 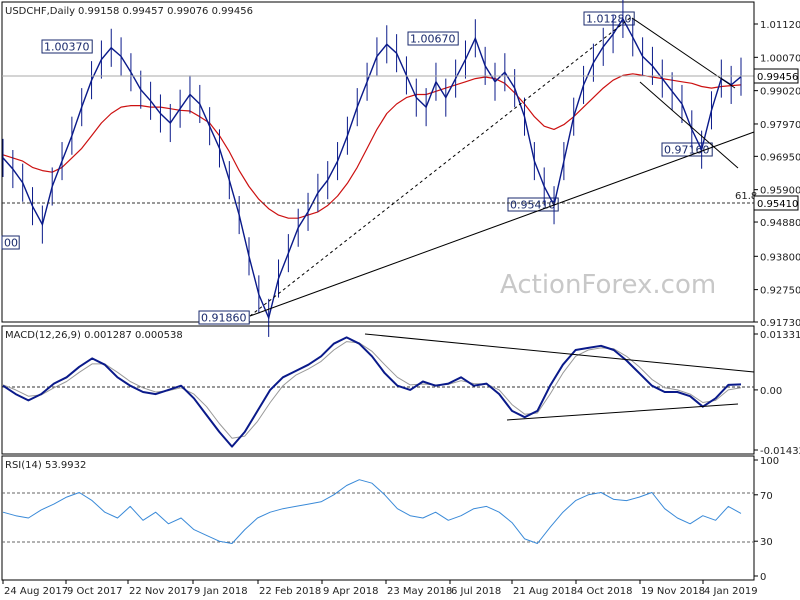 I want to click on price-annotation-text: 0.95410, so click(x=533, y=205).